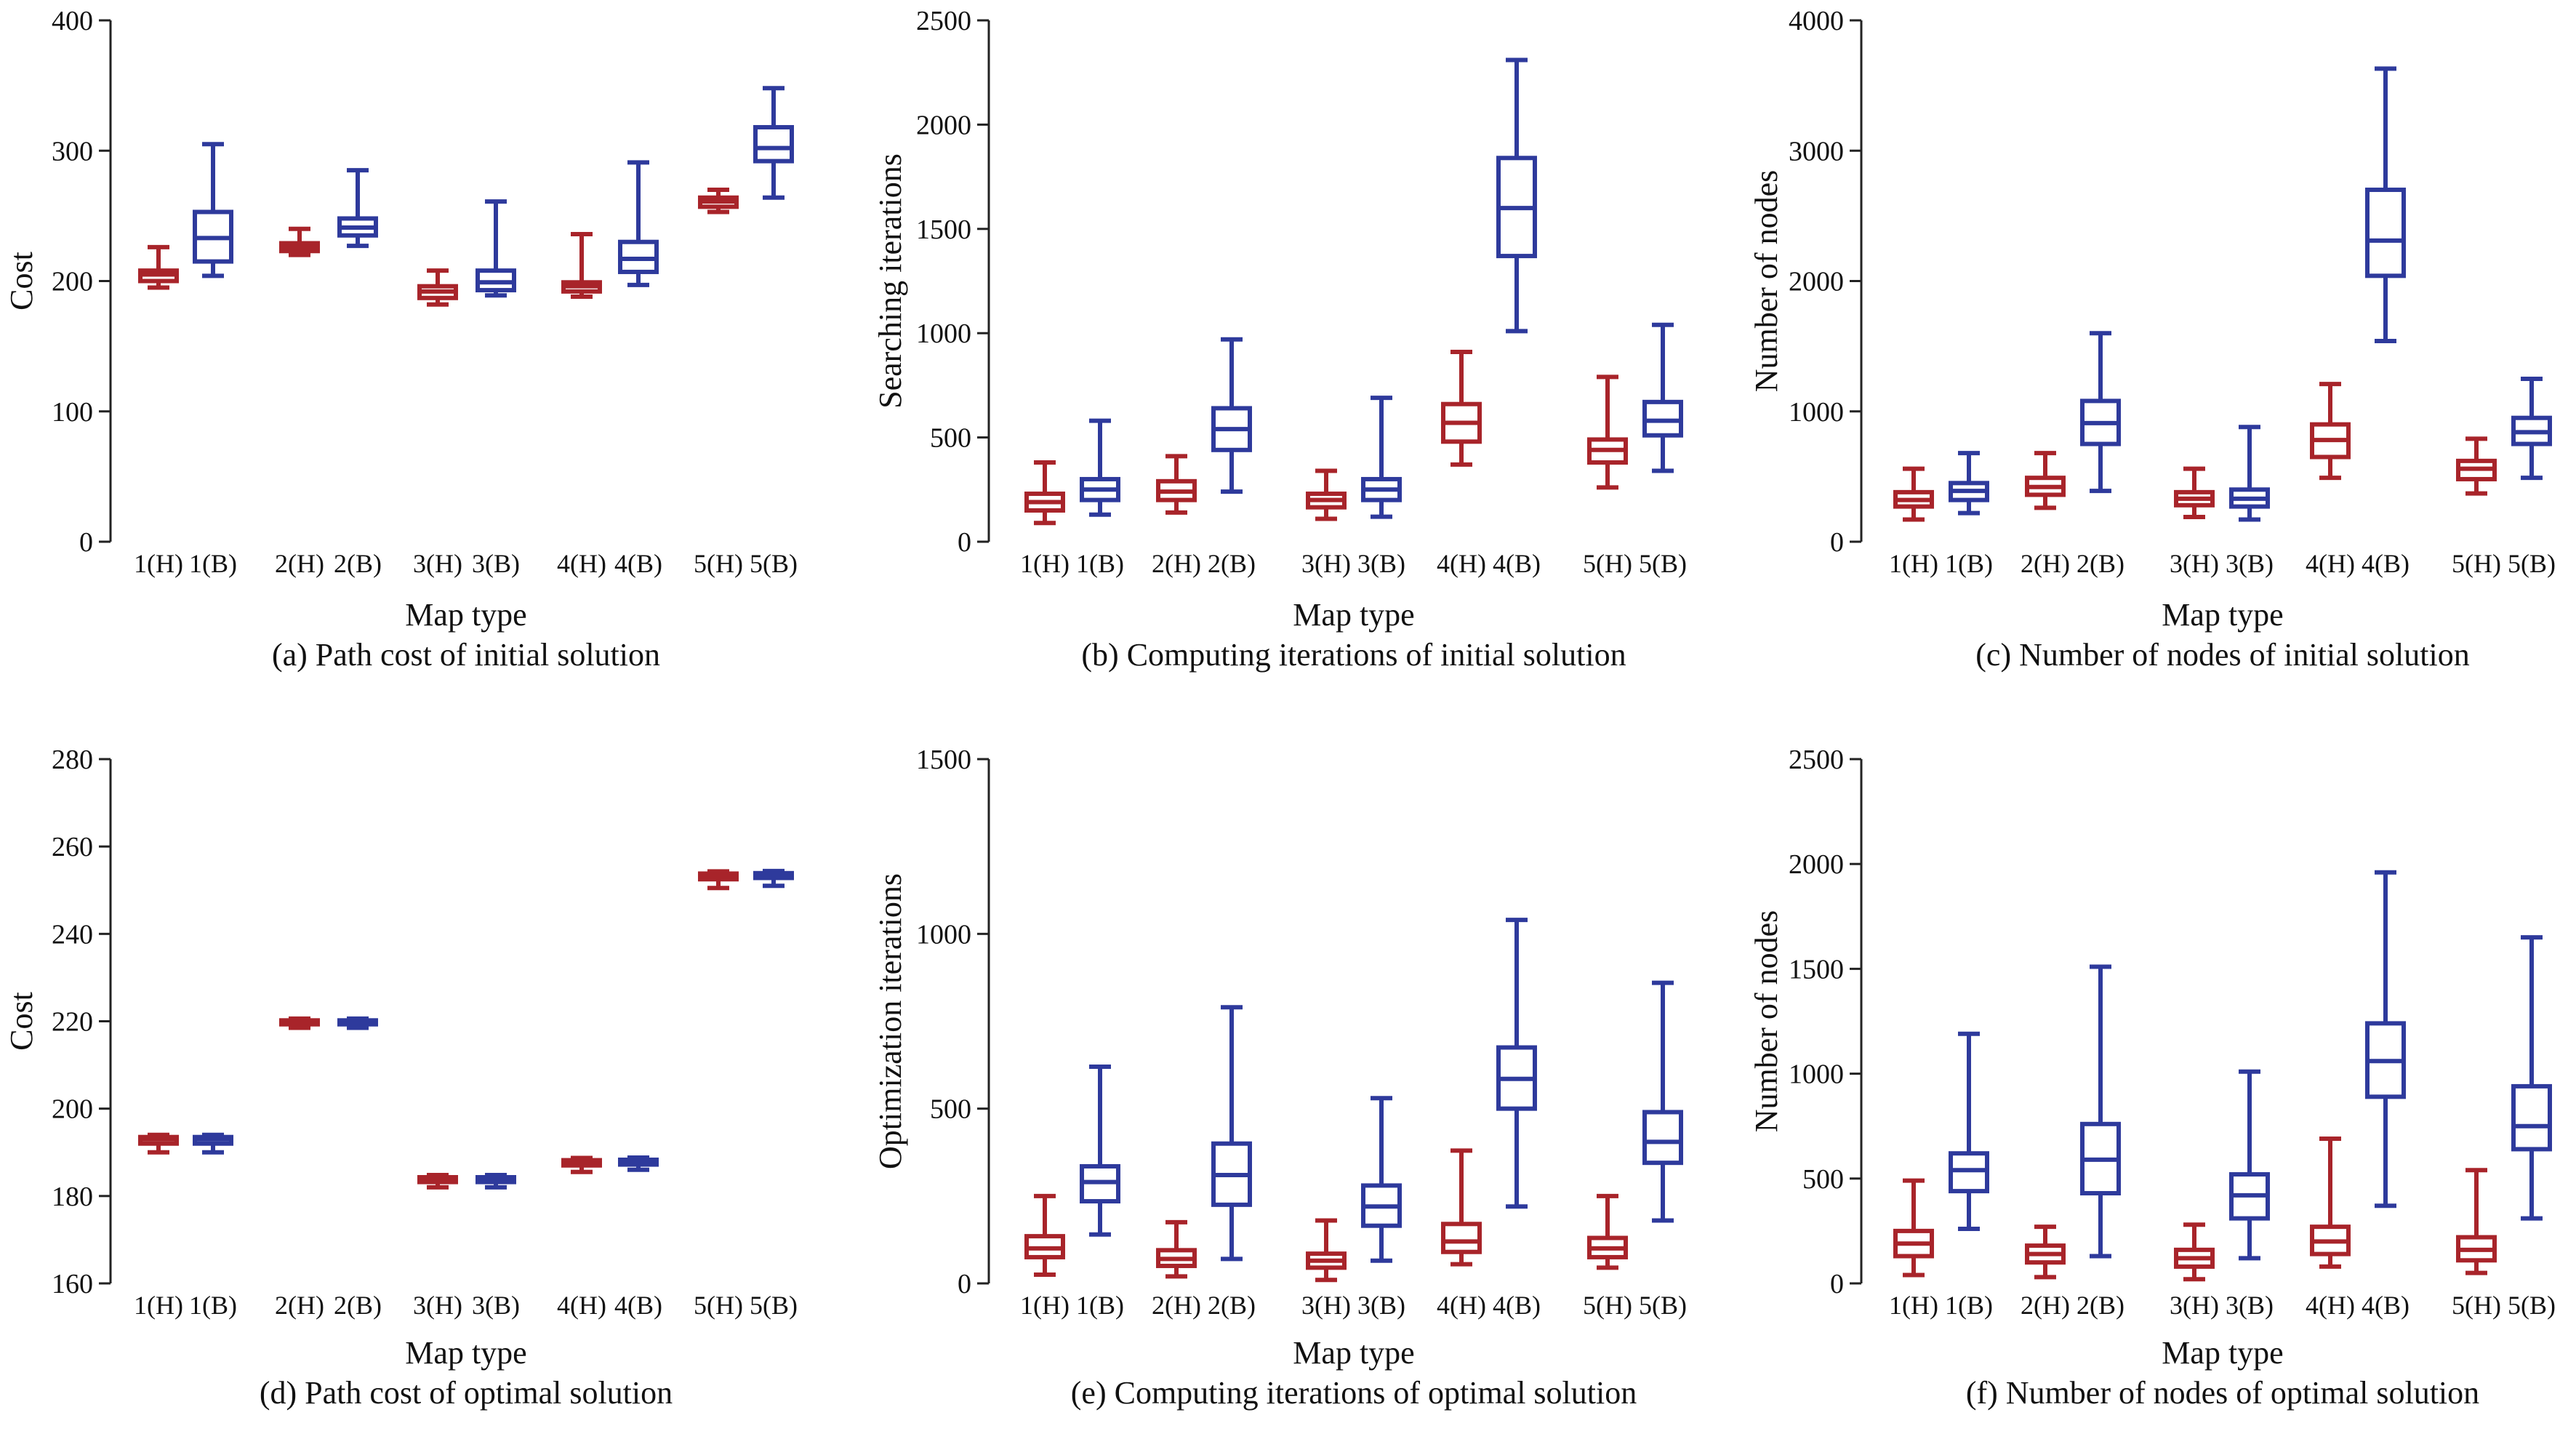 The height and width of the screenshot is (1431, 2576). Describe the element at coordinates (72, 1197) in the screenshot. I see `y-tick-label: 180` at that location.